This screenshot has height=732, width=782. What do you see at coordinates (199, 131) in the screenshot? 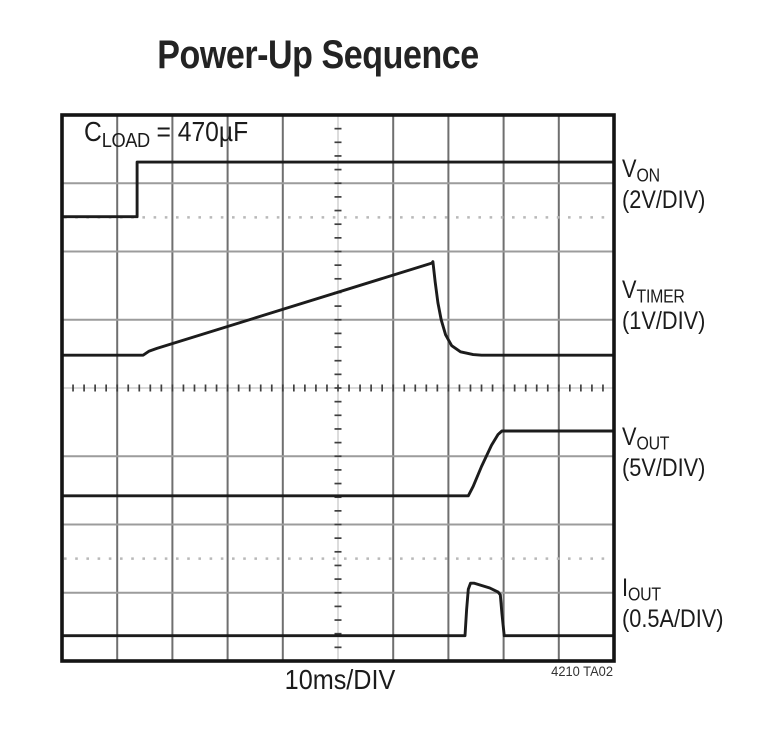
I see `cload-value: = 470µF` at bounding box center [199, 131].